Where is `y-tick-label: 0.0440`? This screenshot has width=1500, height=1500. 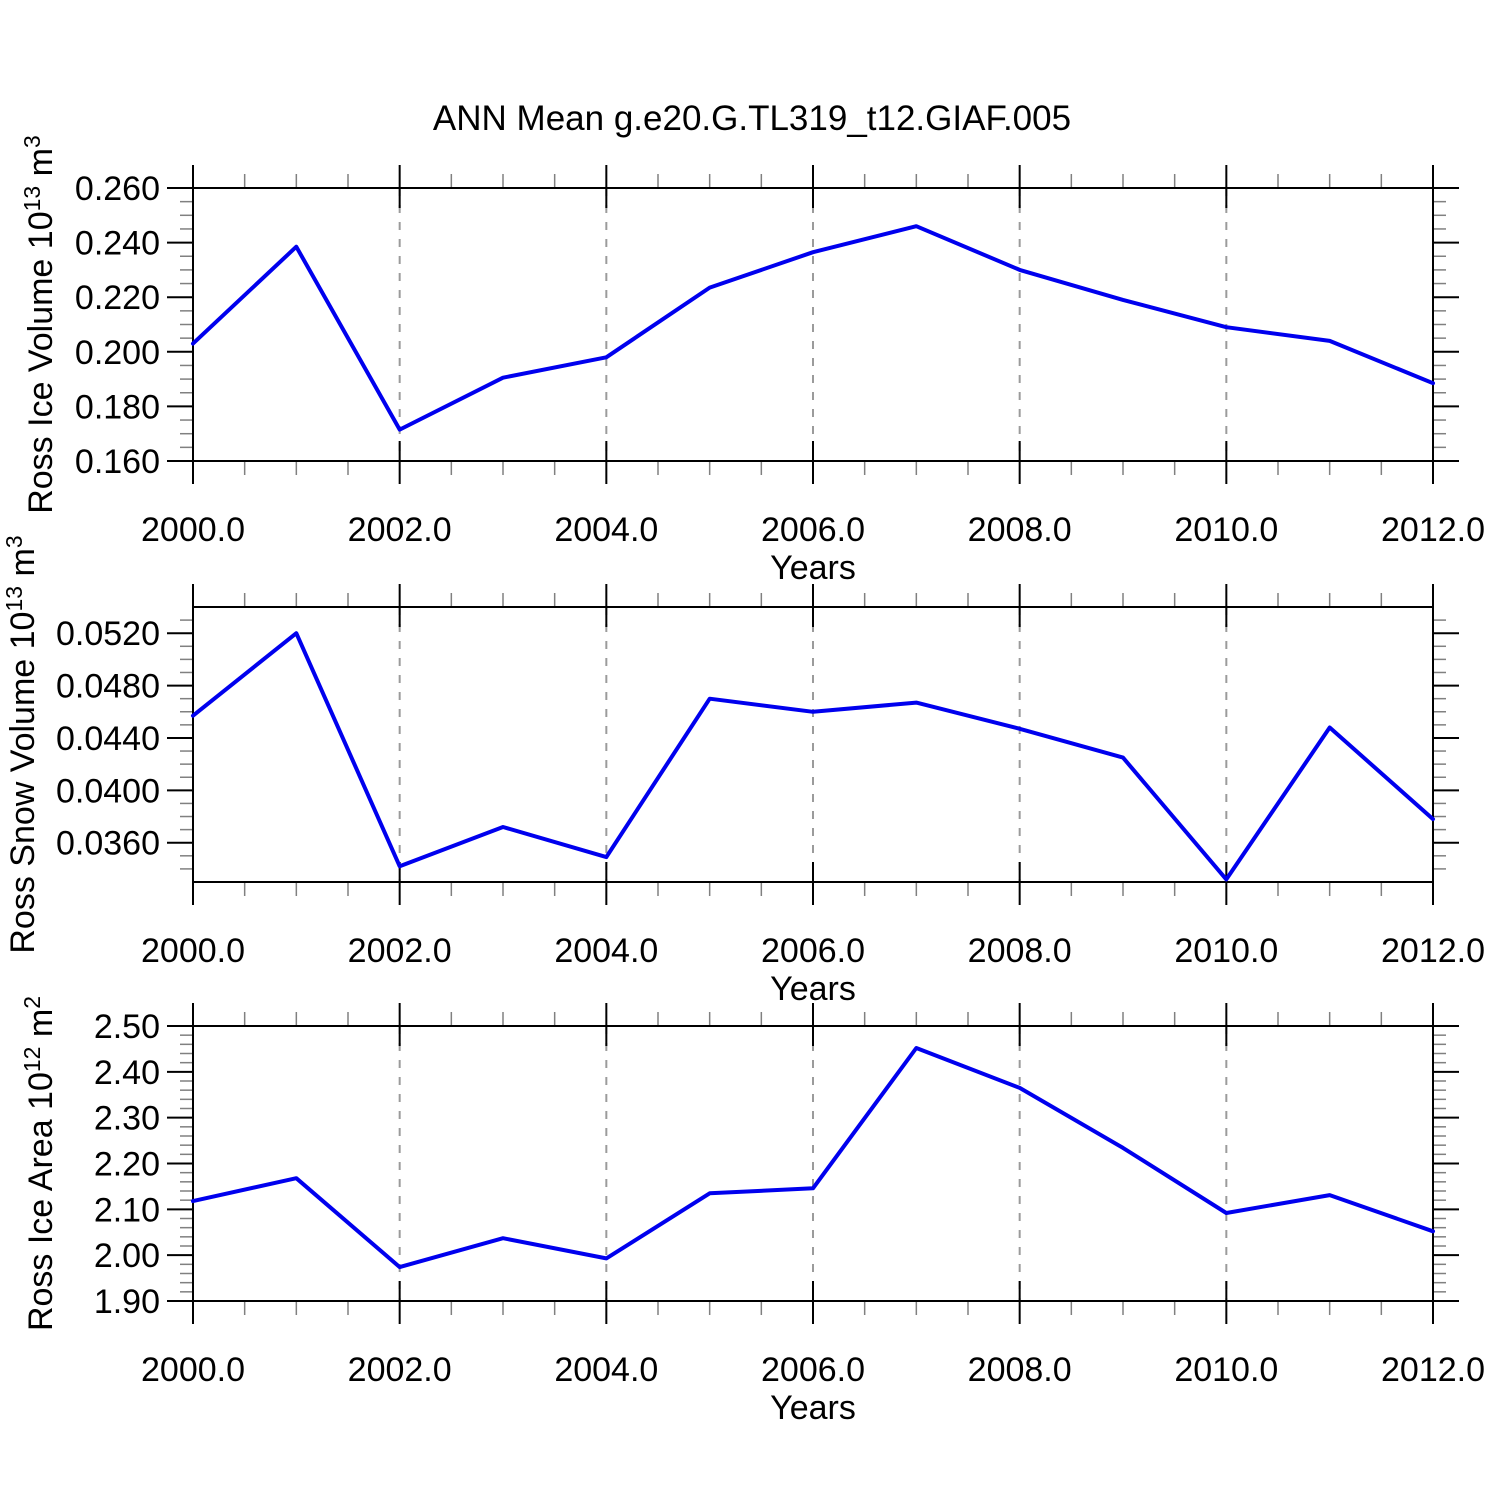 y-tick-label: 0.0440 is located at coordinates (108, 739).